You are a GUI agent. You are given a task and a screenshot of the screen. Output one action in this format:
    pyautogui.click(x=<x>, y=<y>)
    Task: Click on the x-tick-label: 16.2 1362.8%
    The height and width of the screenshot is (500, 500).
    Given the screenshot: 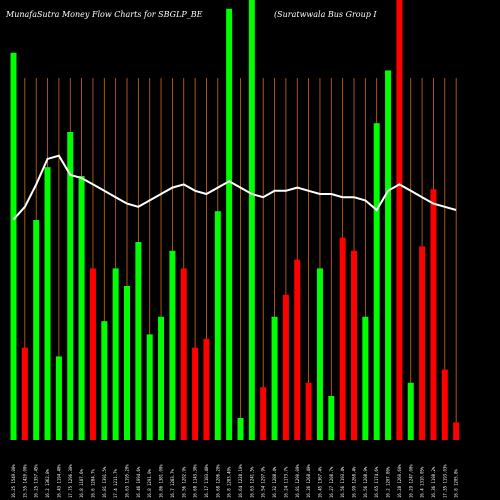 What is the action you would take?
    pyautogui.click(x=47, y=483)
    